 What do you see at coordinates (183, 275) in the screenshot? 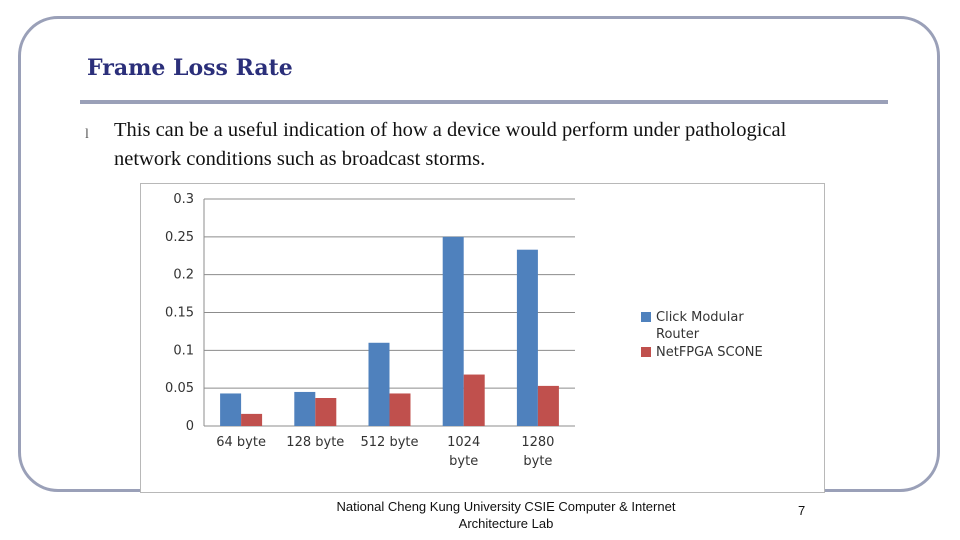
I see `y-tick-label: 0.2` at bounding box center [183, 275].